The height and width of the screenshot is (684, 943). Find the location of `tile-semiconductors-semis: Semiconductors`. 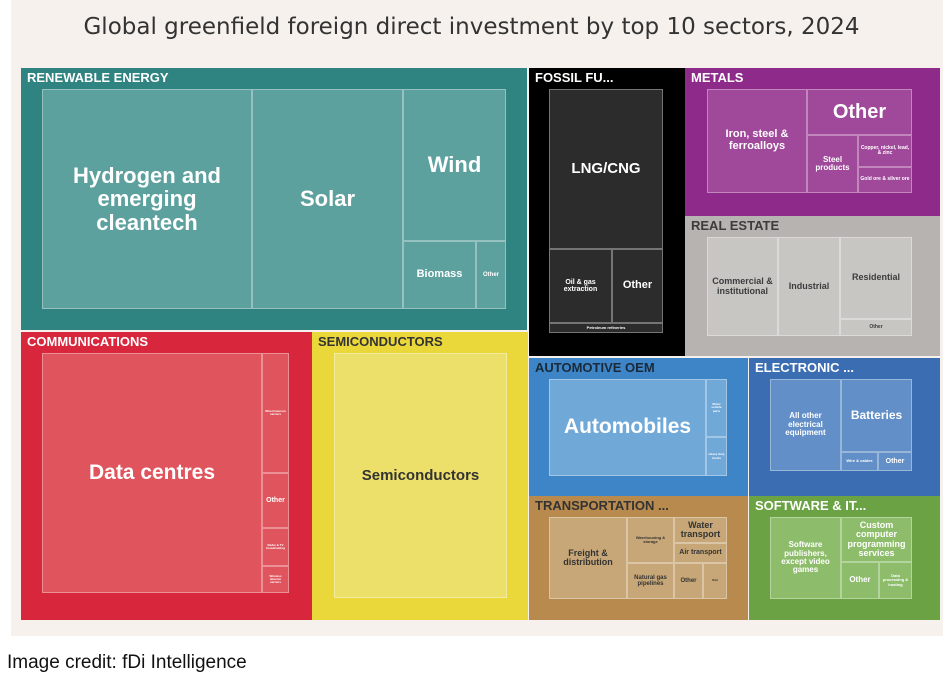

tile-semiconductors-semis: Semiconductors is located at coordinates (420, 475).